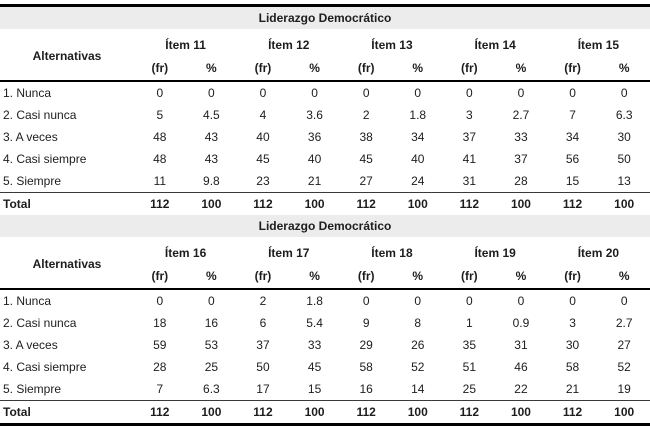 The height and width of the screenshot is (427, 650). I want to click on value-cell: 11, so click(160, 181).